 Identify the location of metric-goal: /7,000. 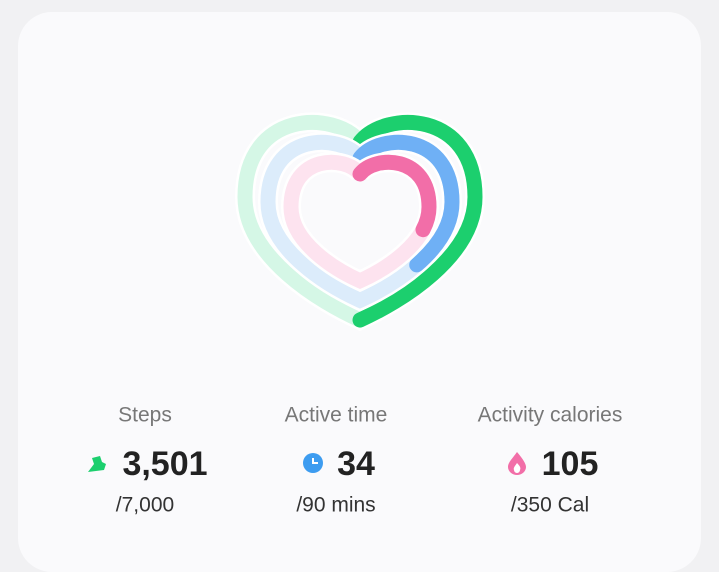
(145, 505).